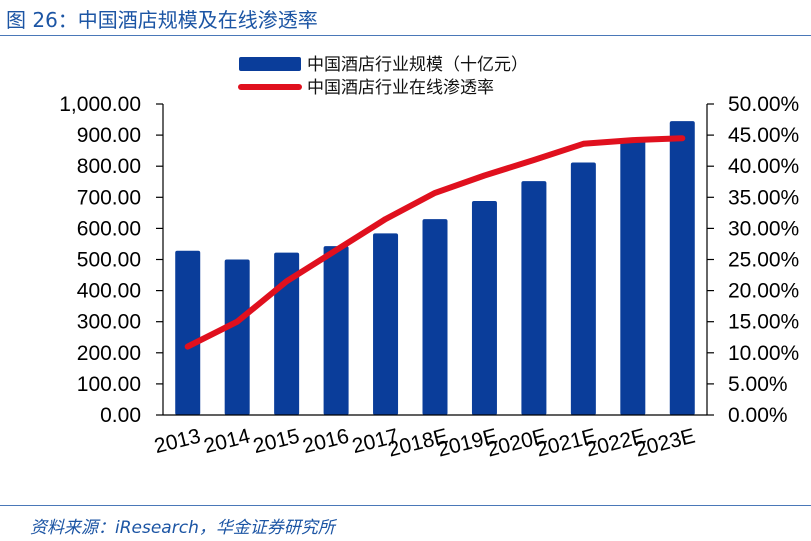 This screenshot has height=541, width=811. Describe the element at coordinates (276, 442) in the screenshot. I see `x-tick-label: 2015` at that location.